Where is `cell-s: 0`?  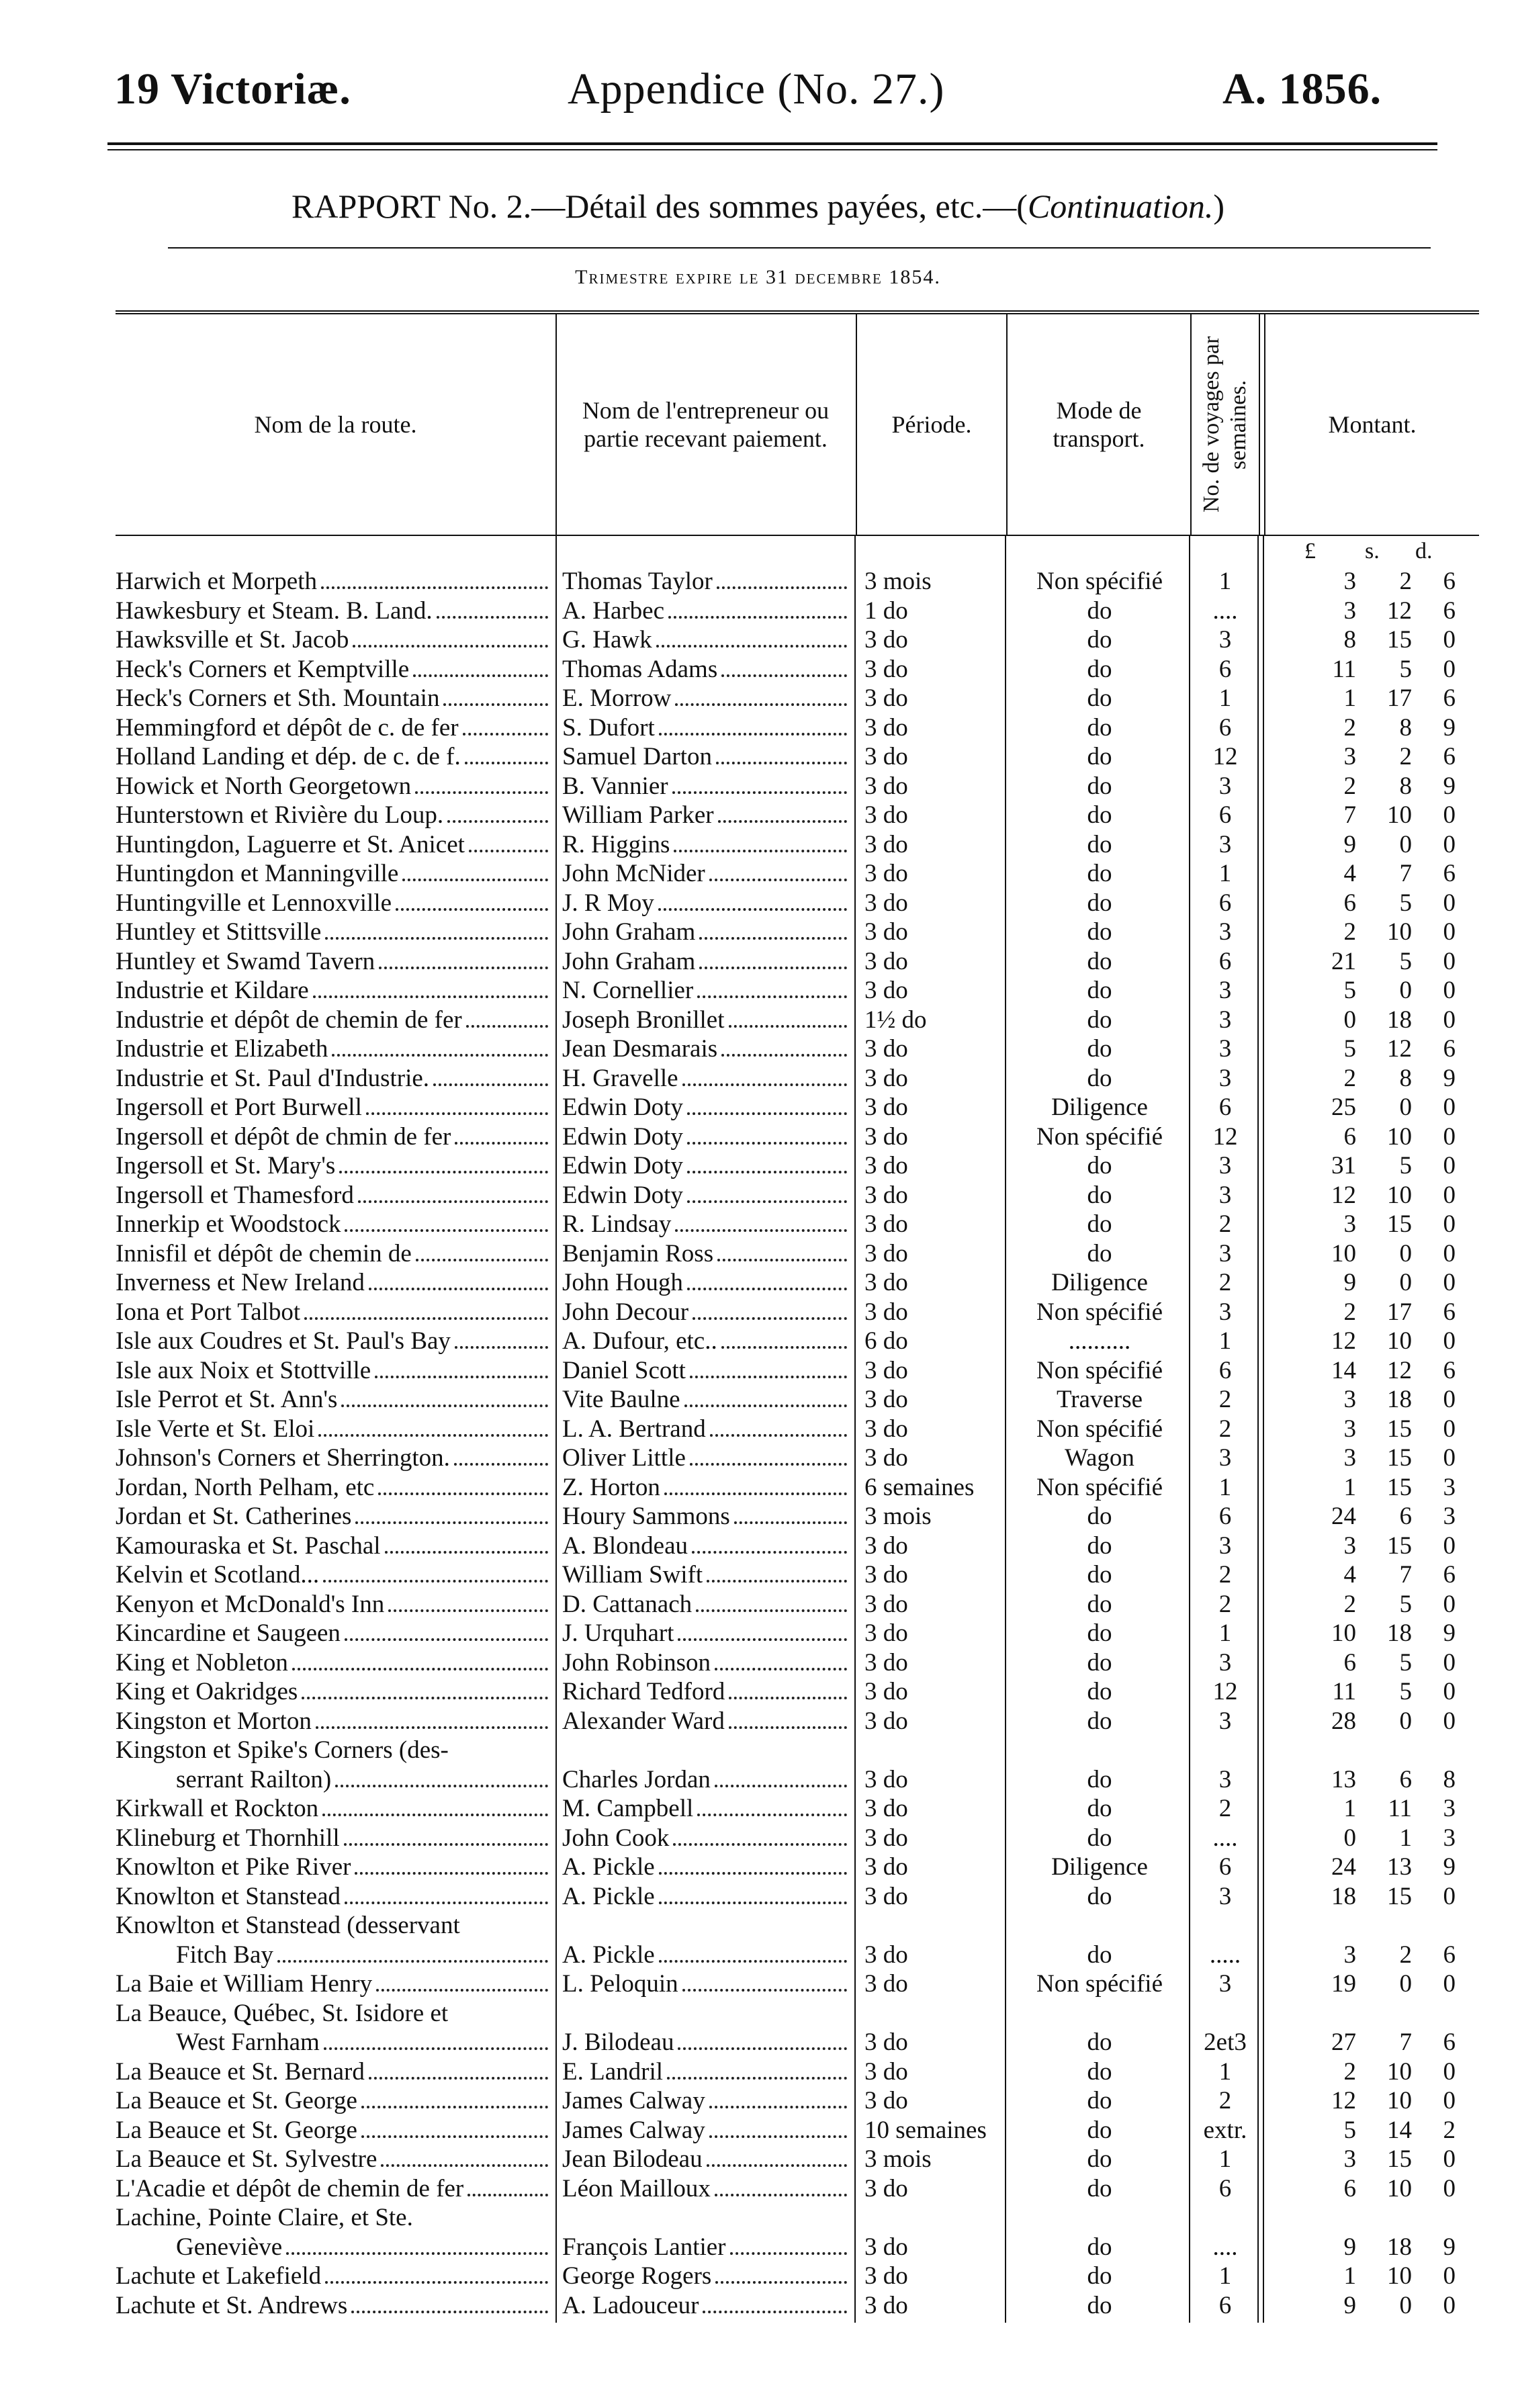 cell-s: 0 is located at coordinates (1385, 1254).